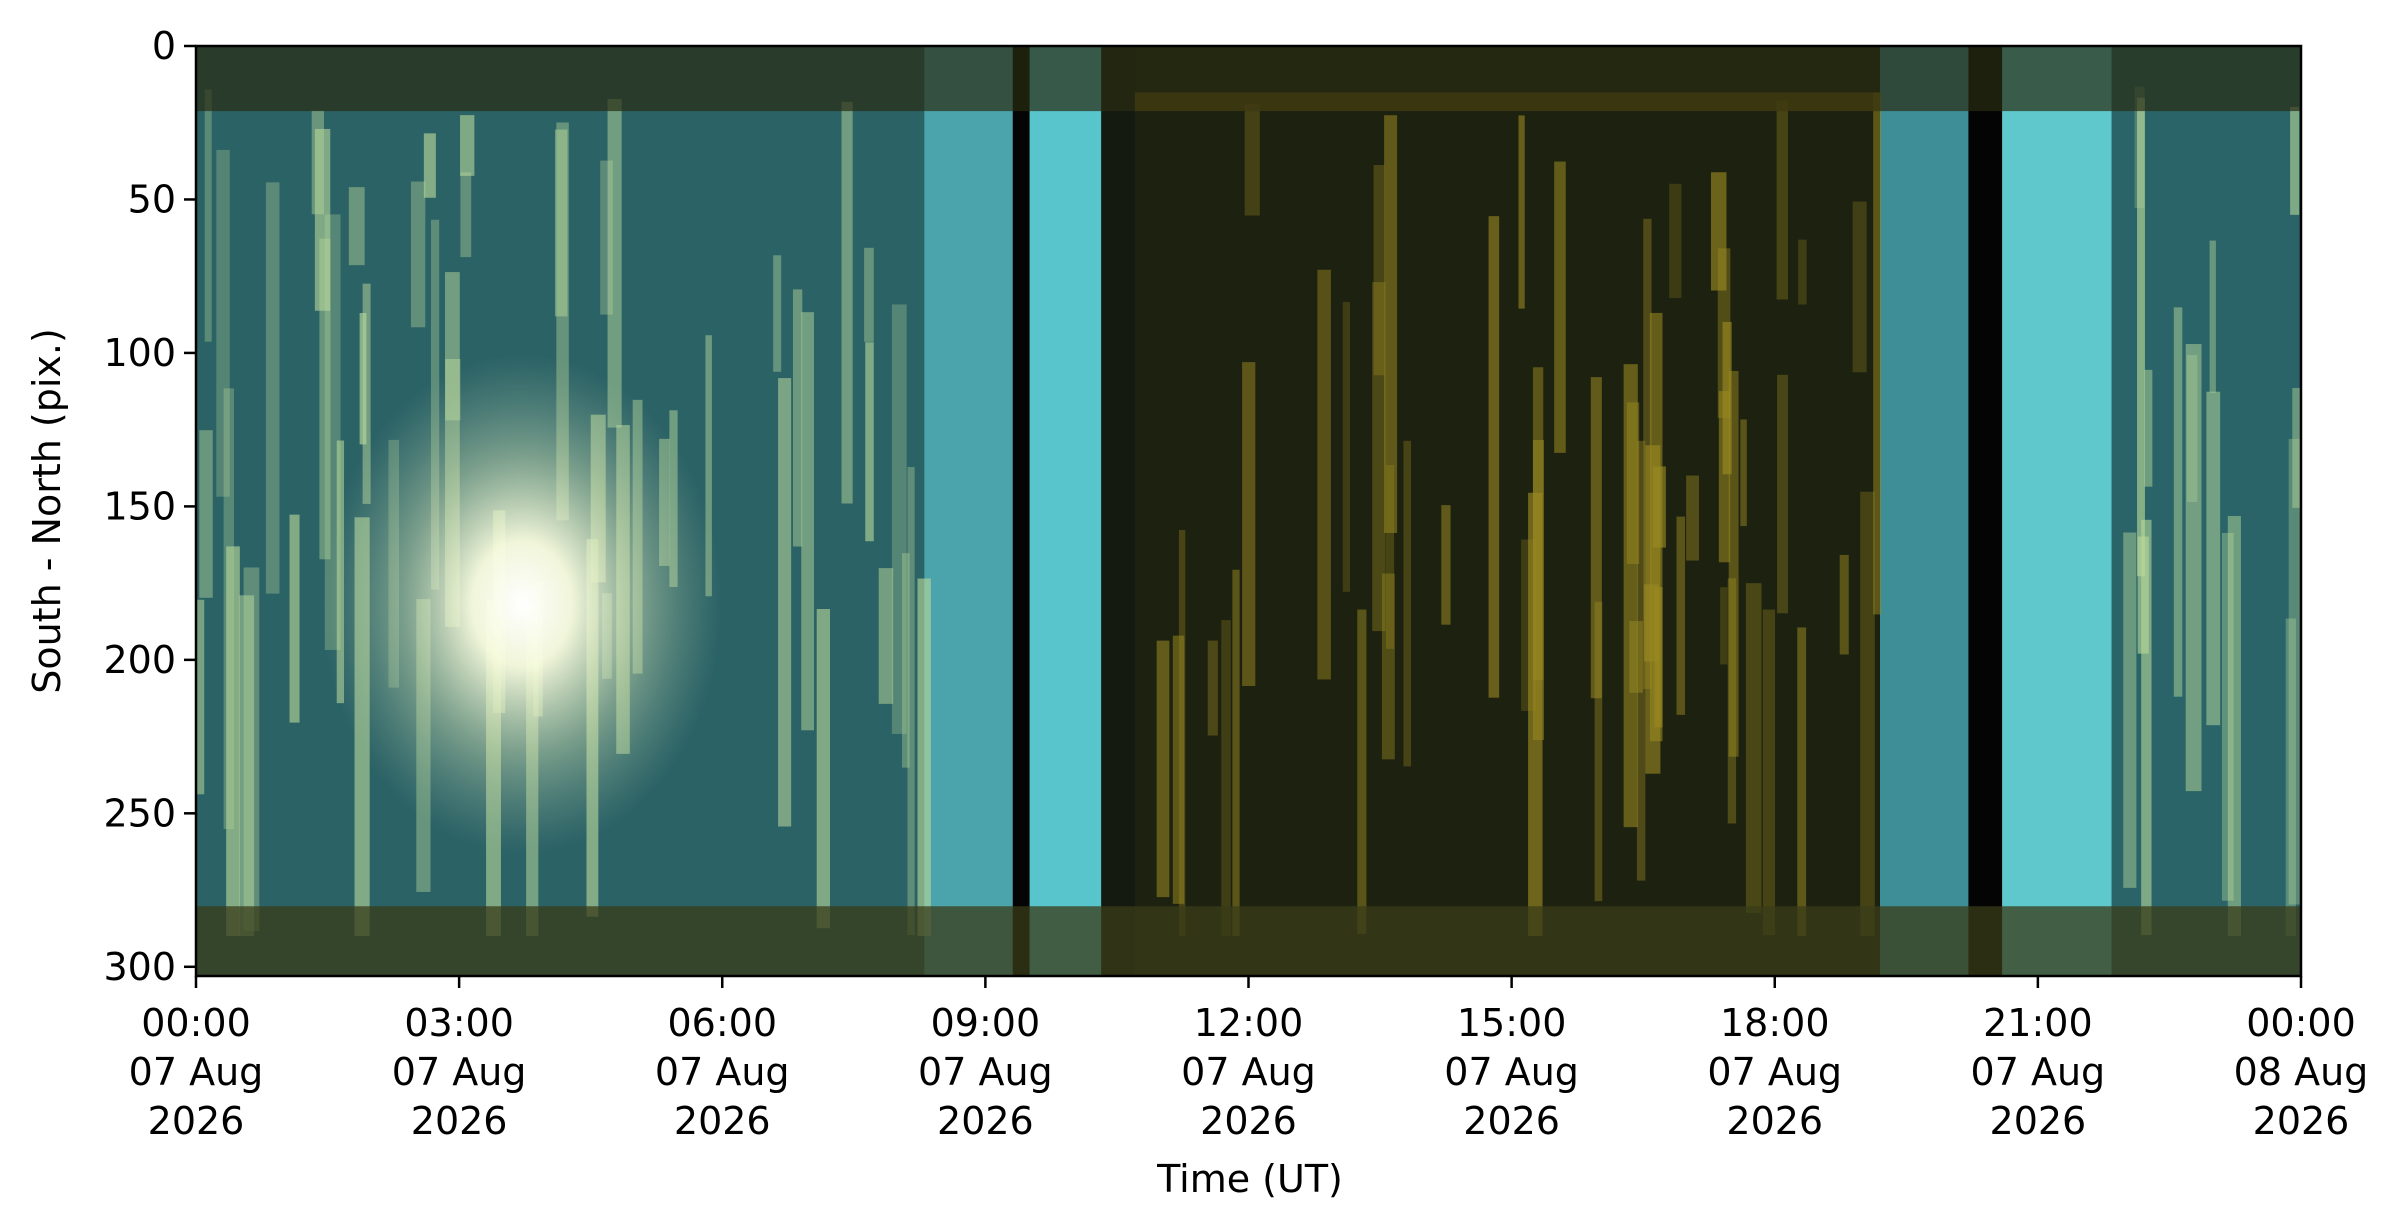 The image size is (2393, 1227). Describe the element at coordinates (152, 199) in the screenshot. I see `y-tick-label: 50` at that location.